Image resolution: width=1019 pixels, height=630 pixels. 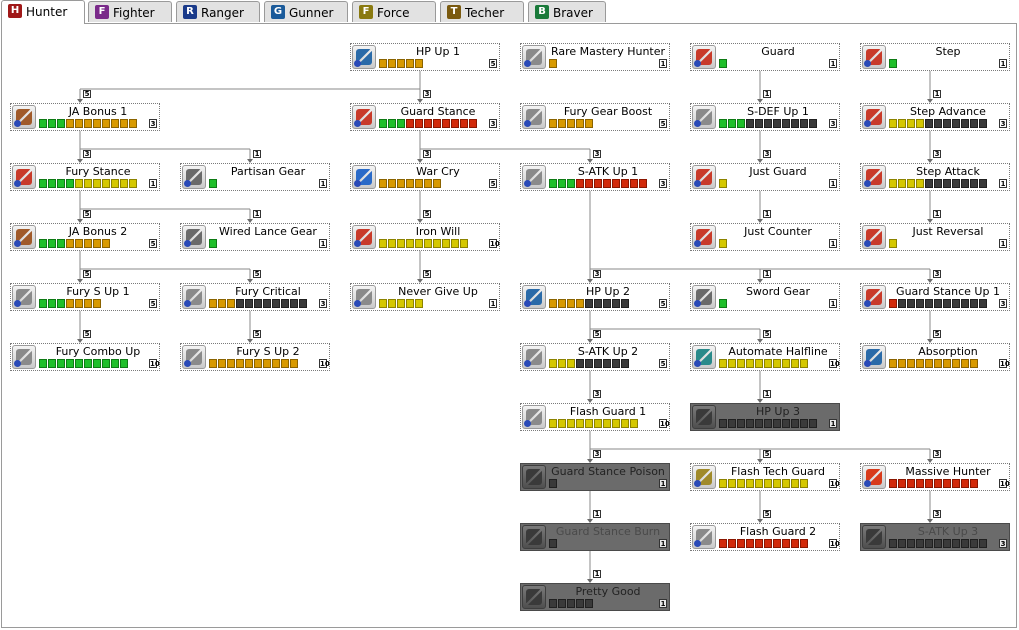 I want to click on tab-fighter: F Fighter, so click(x=130, y=11).